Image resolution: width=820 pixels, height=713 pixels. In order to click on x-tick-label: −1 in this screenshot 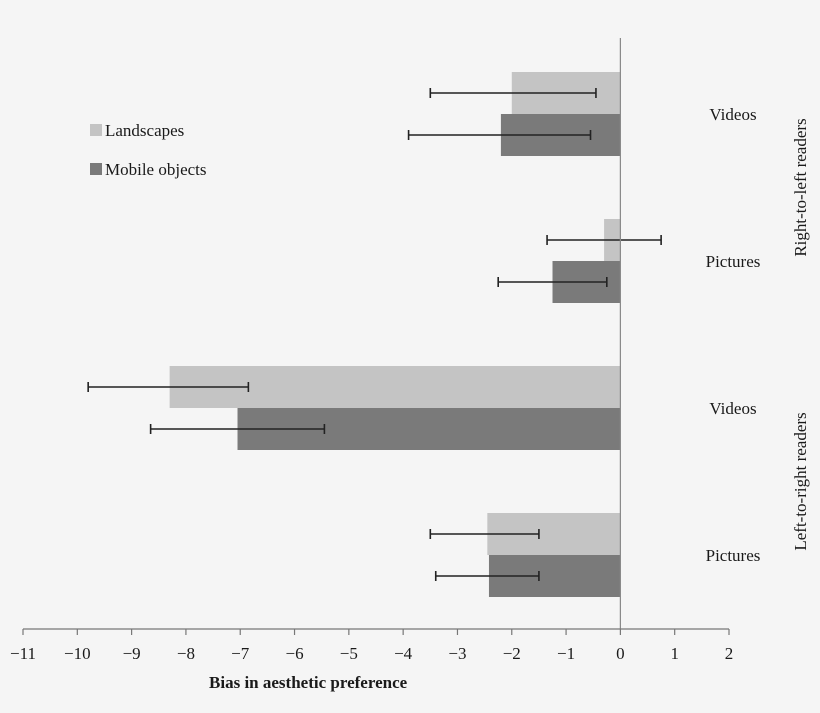, I will do `click(566, 653)`.